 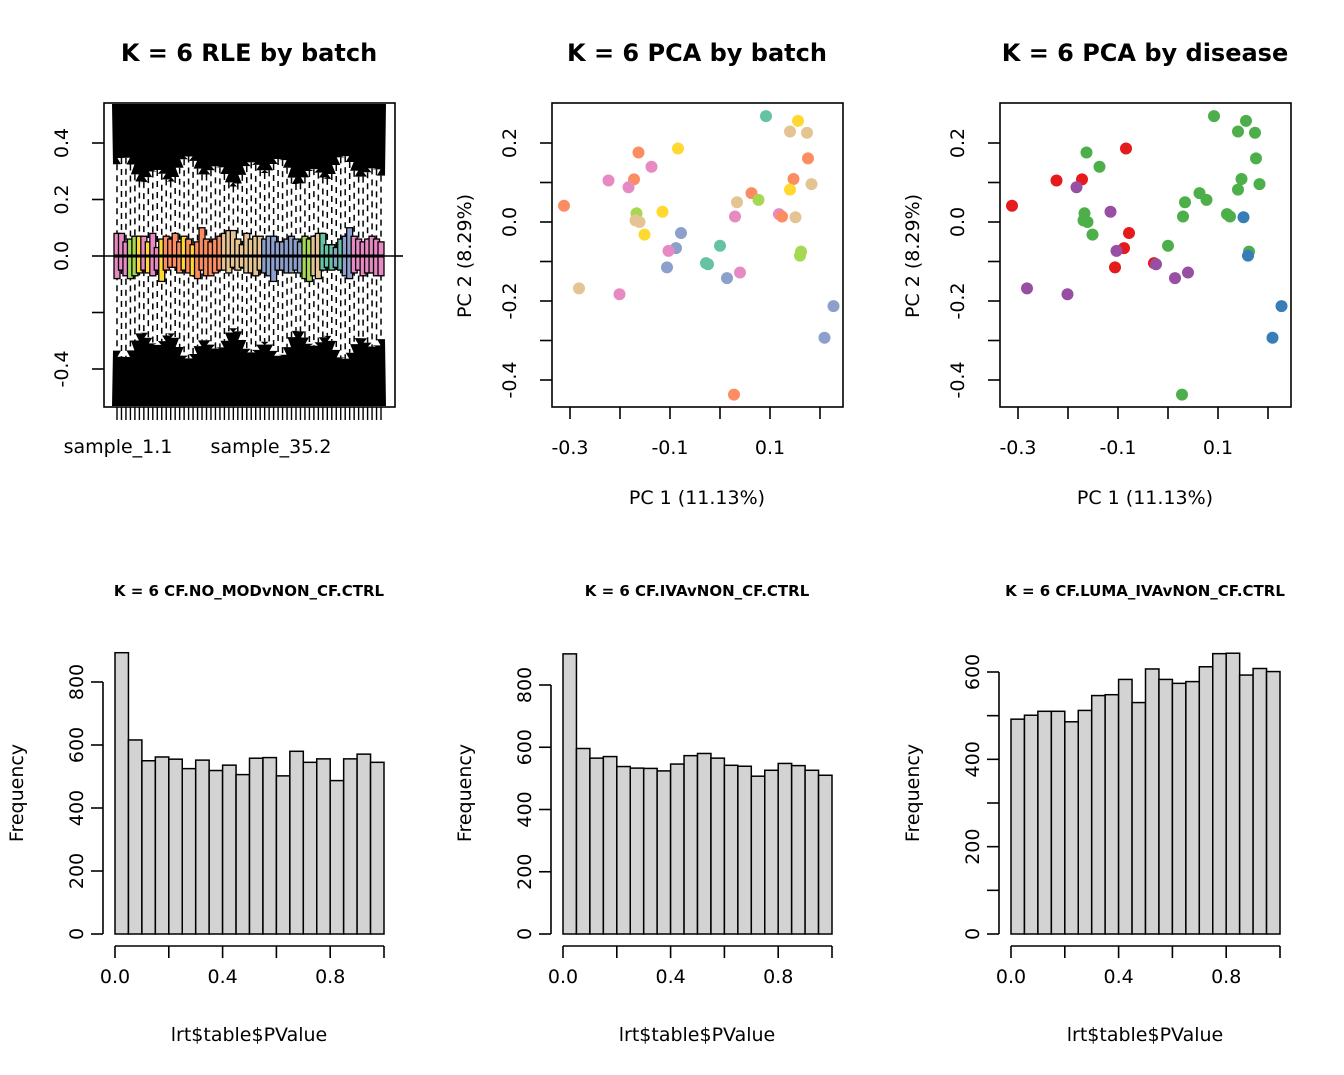 I want to click on hist1-y-tick-label: 200, so click(x=77, y=871).